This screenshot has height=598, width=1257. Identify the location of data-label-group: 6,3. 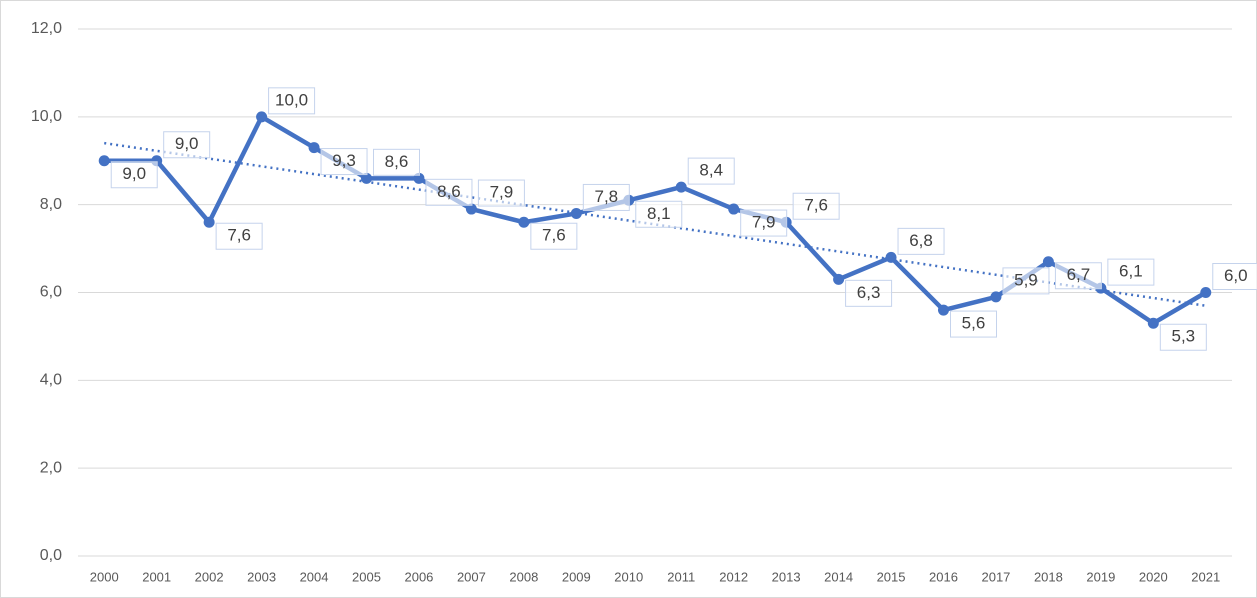
(869, 293).